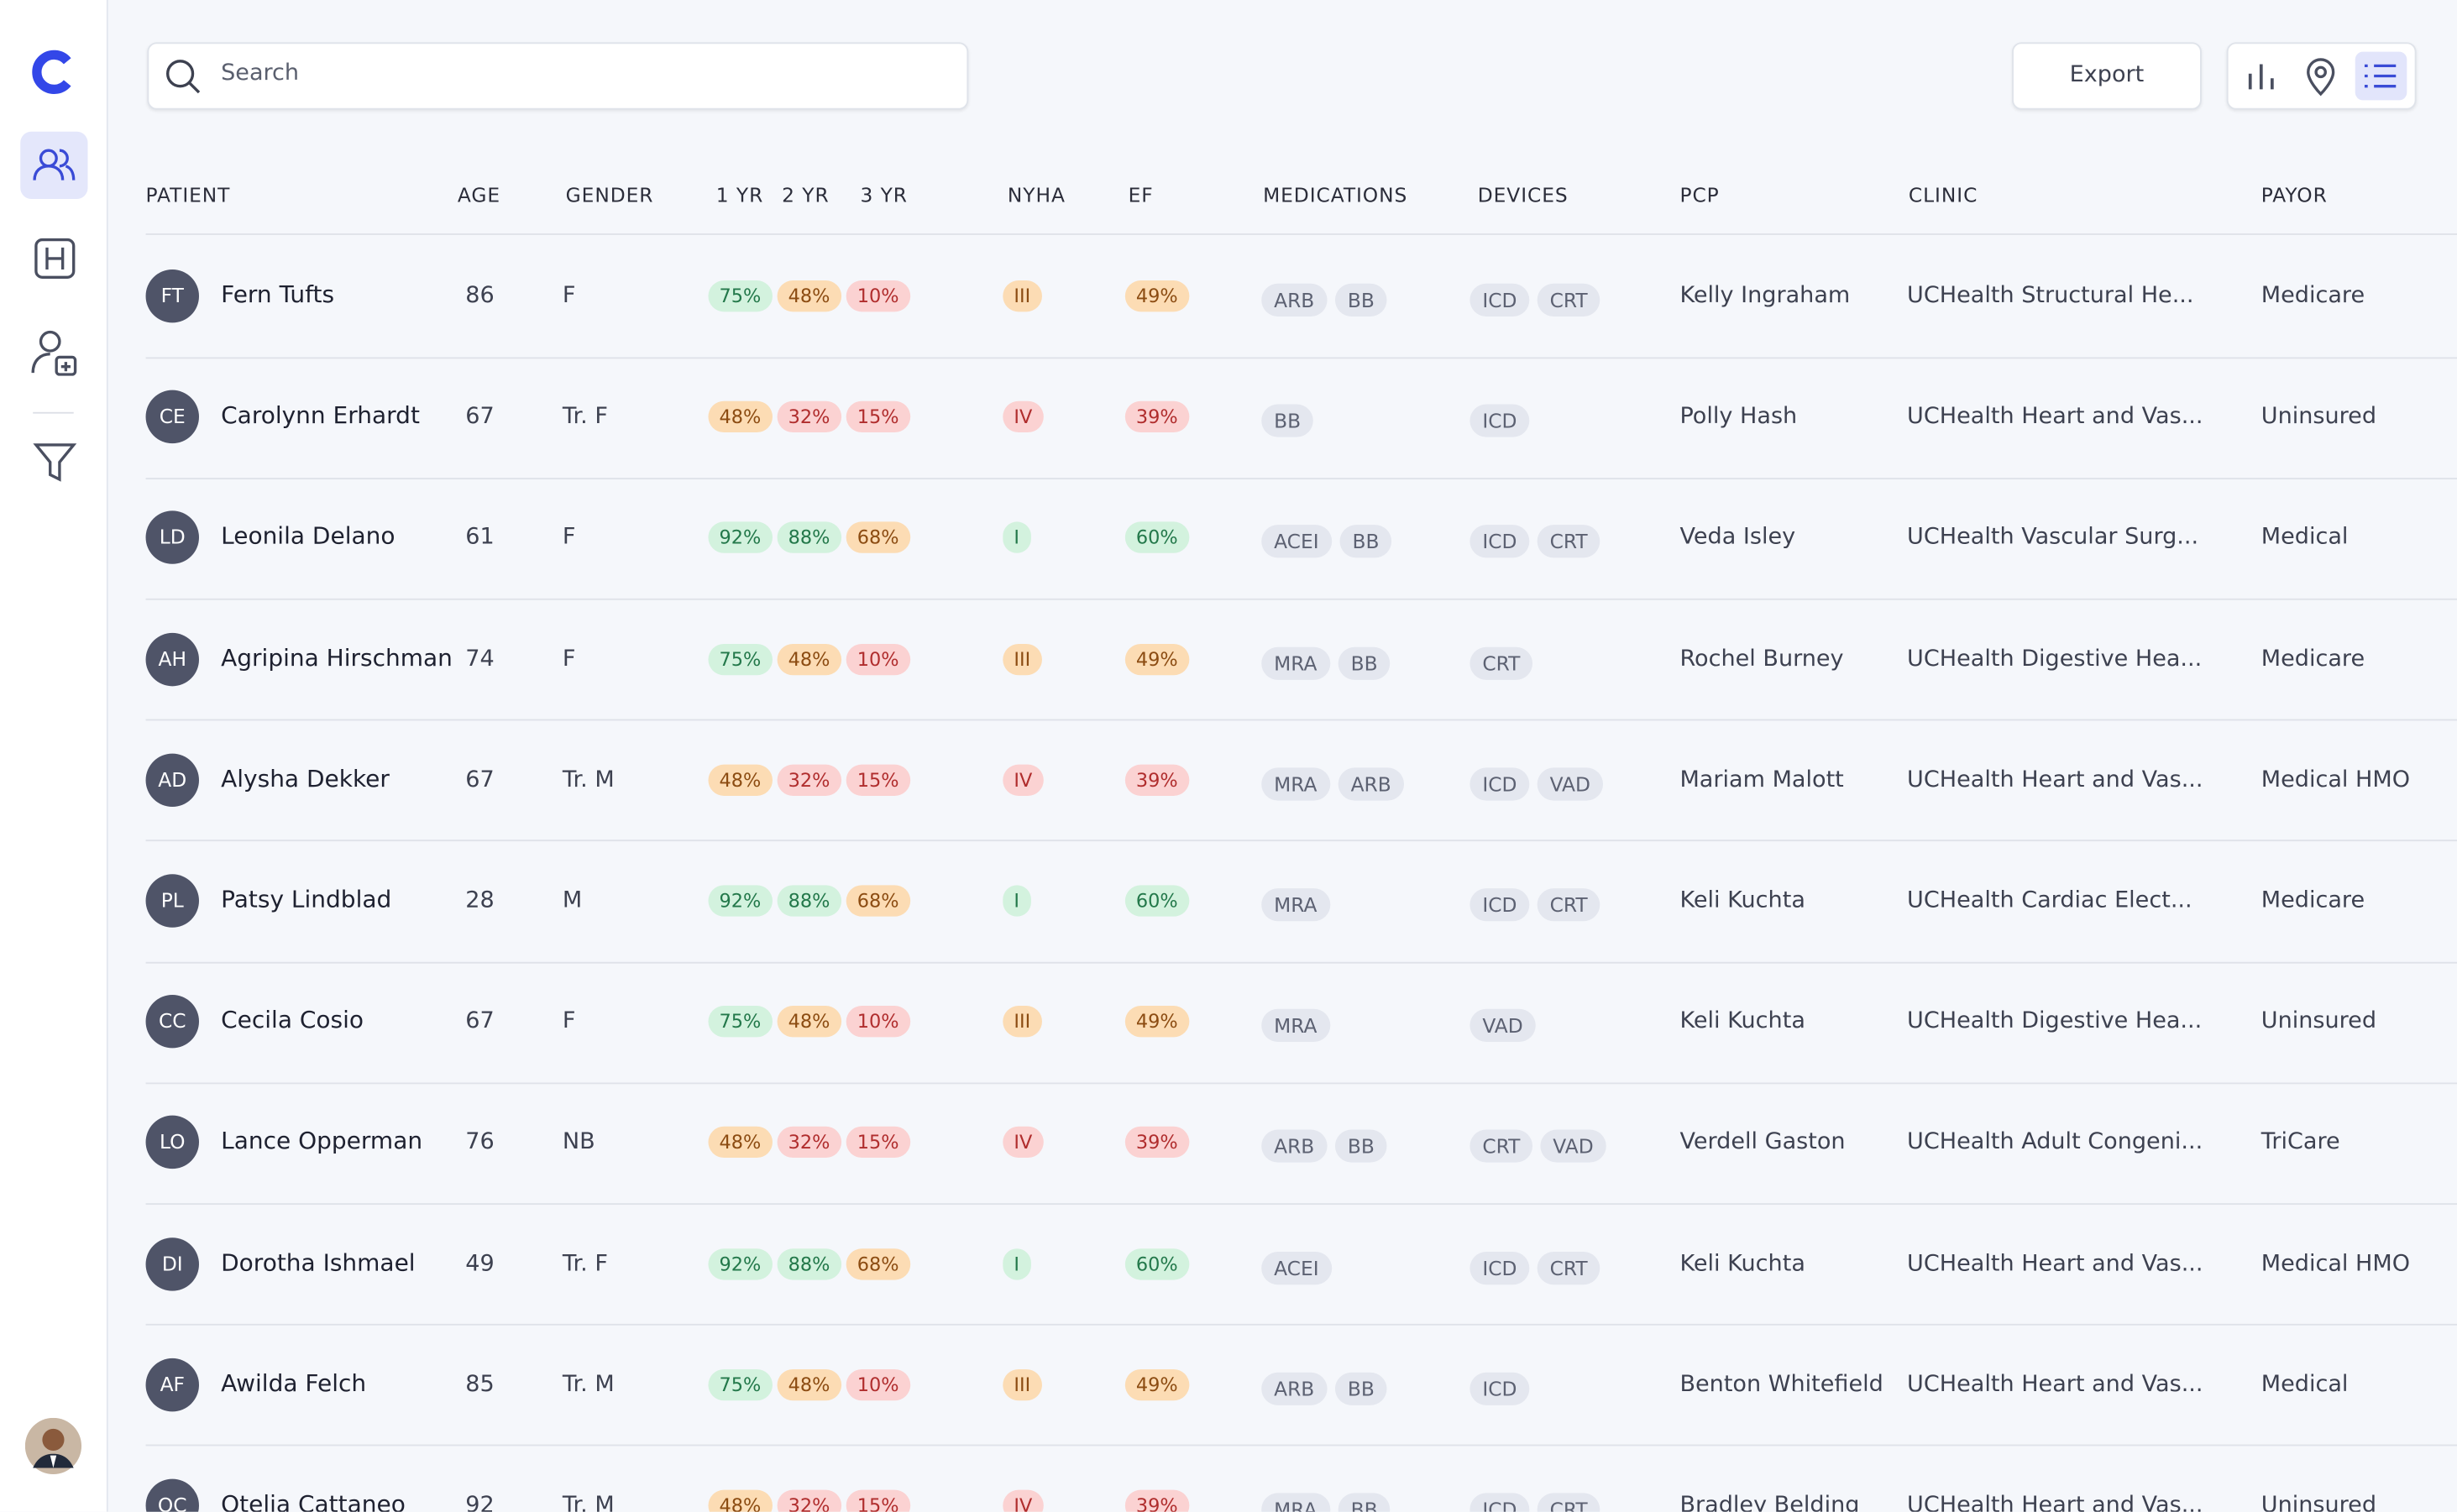  I want to click on user-avatar, so click(53, 1445).